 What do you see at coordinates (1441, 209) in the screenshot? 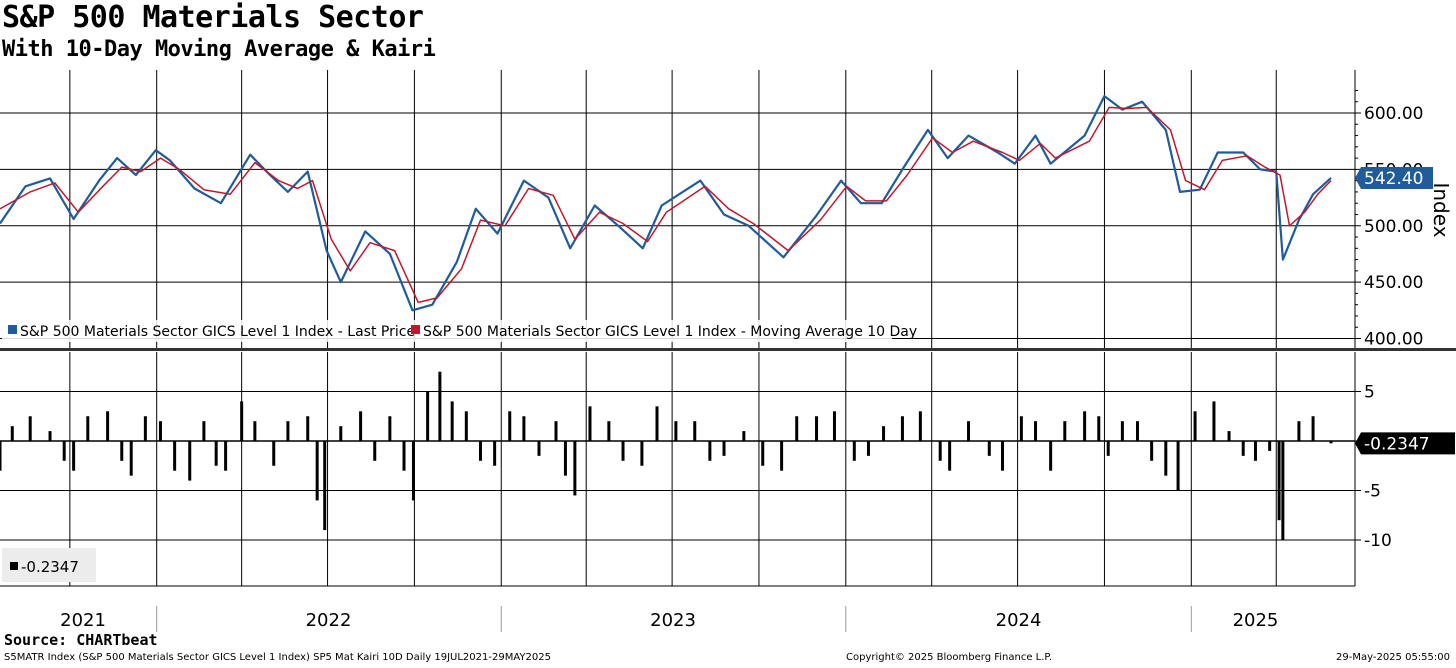
I see `y-axis-title: Index` at bounding box center [1441, 209].